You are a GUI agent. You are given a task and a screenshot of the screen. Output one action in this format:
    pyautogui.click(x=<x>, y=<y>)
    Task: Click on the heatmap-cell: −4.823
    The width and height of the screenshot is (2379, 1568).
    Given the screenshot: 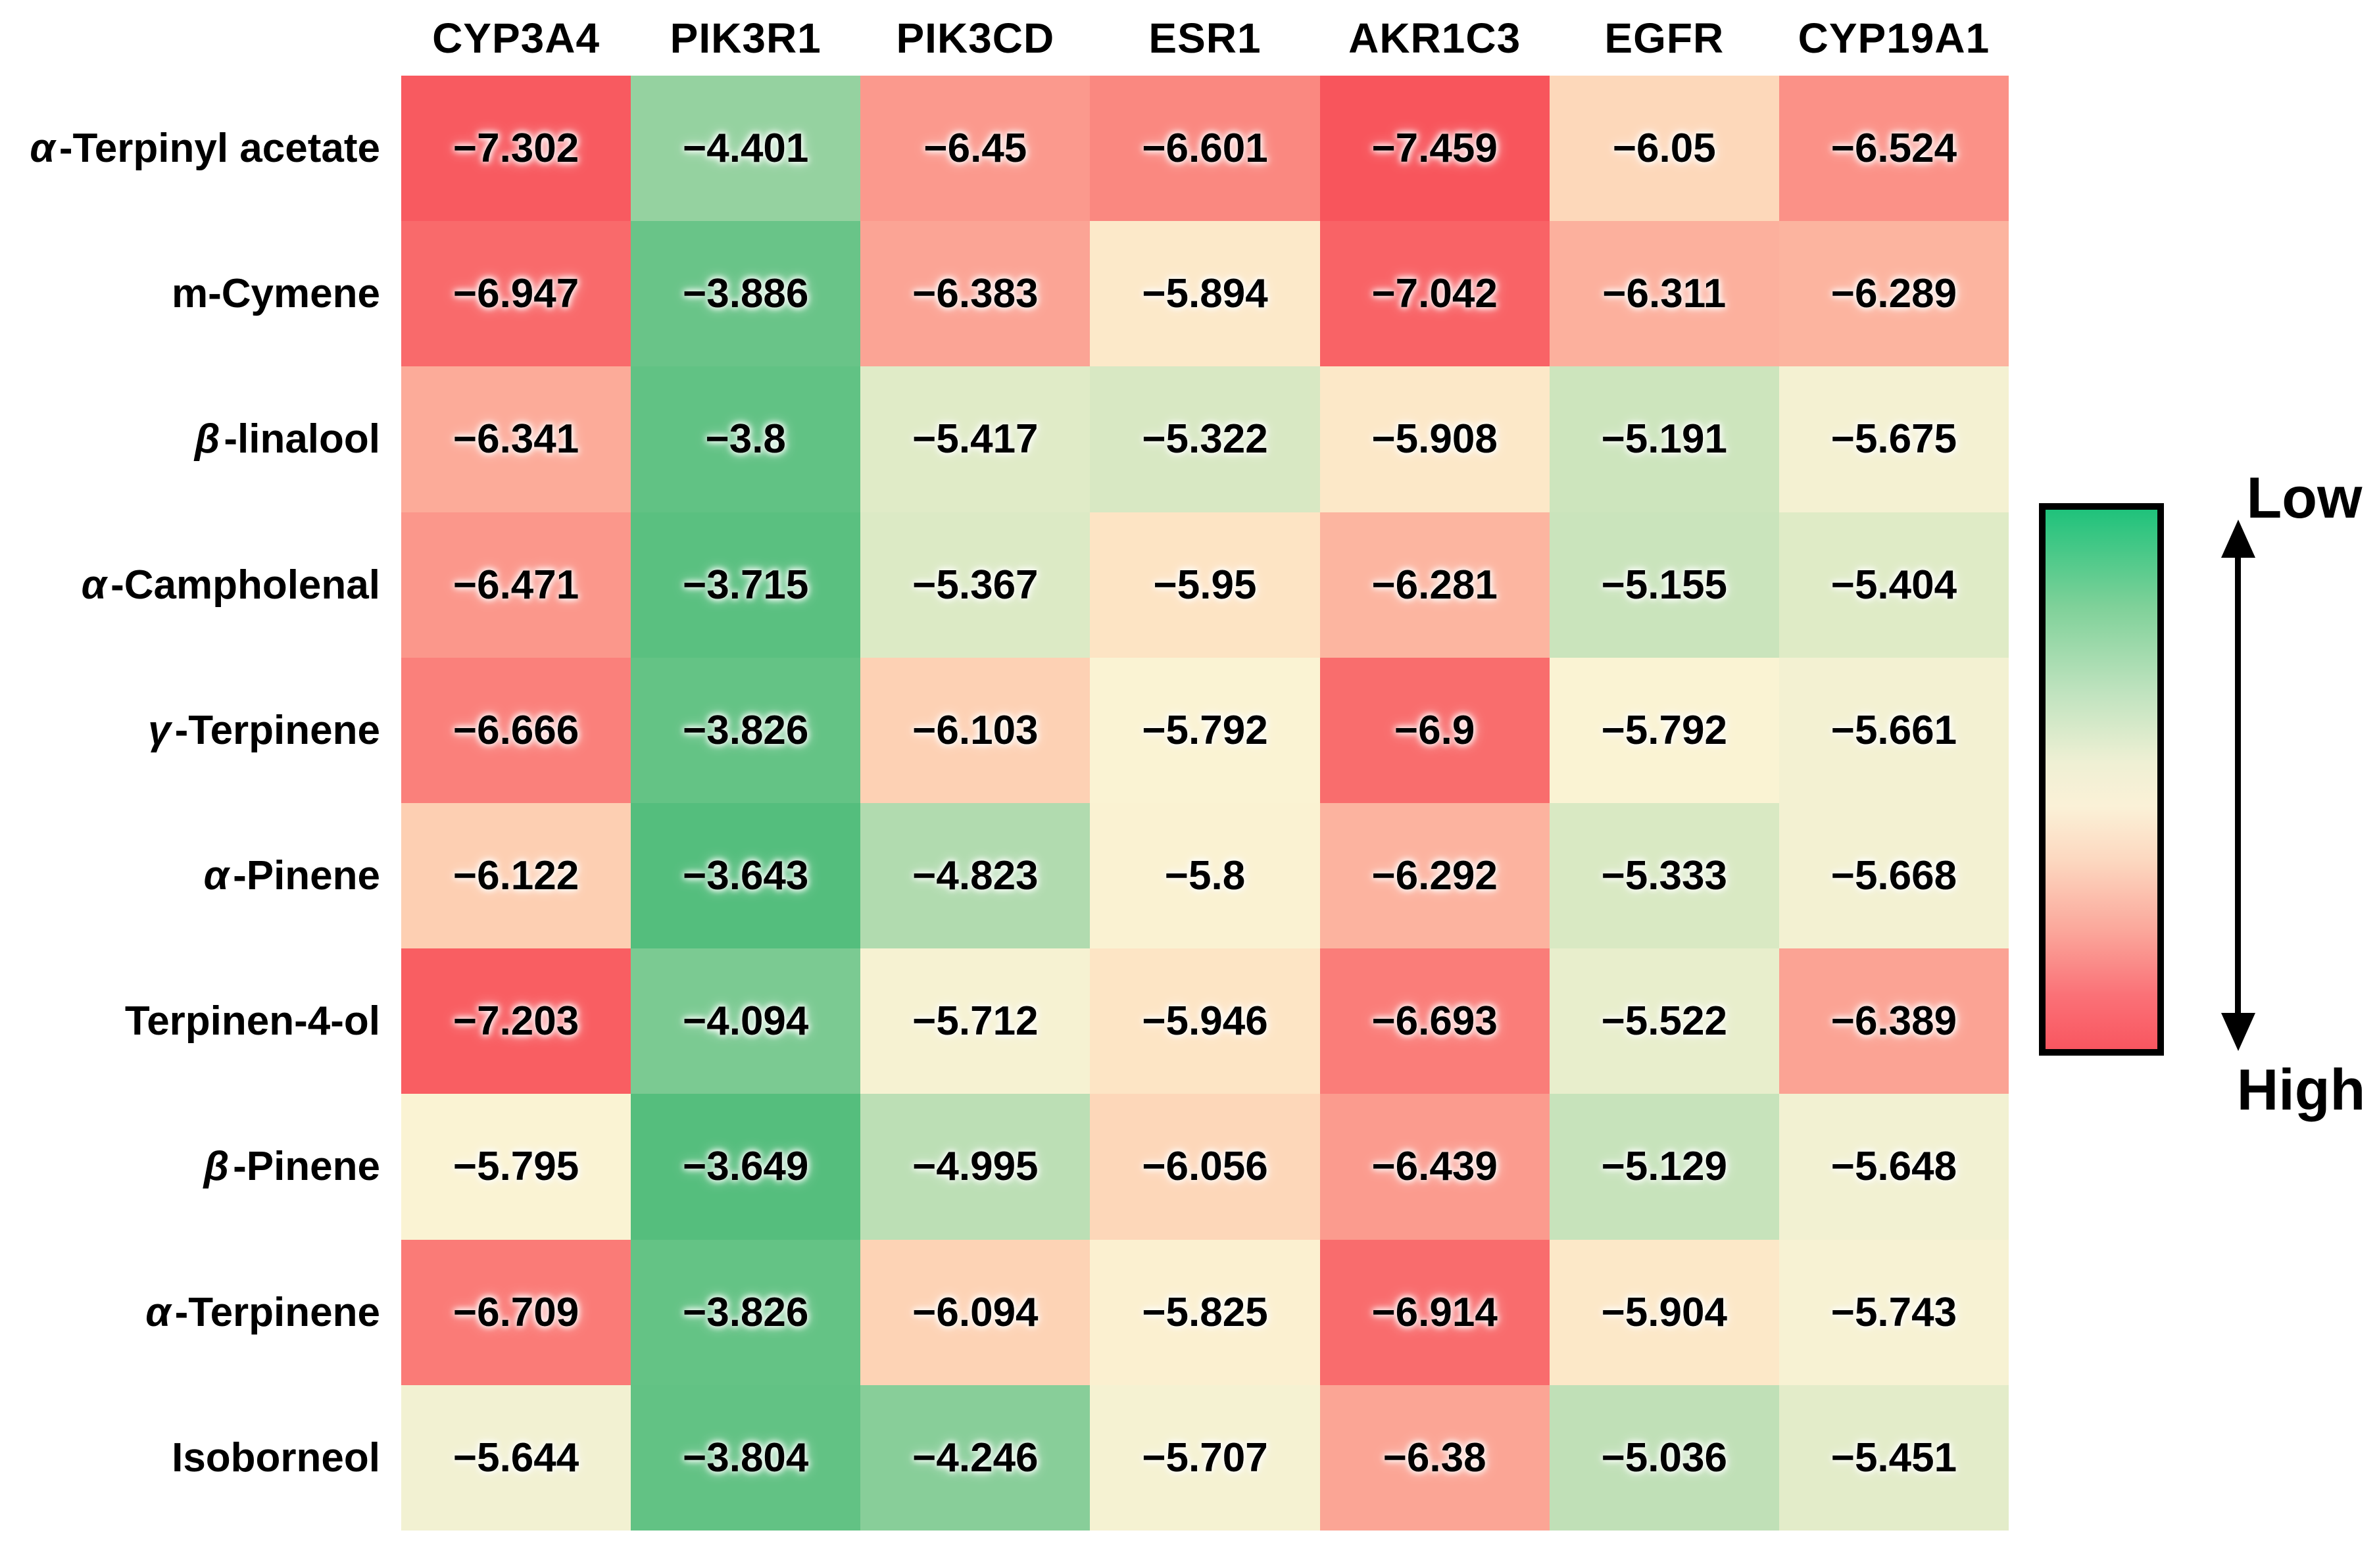 What is the action you would take?
    pyautogui.click(x=975, y=875)
    